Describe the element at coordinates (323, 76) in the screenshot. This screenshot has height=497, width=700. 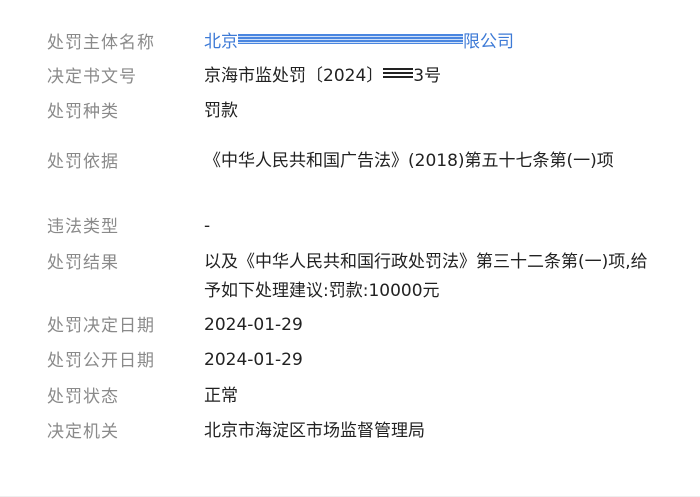
I see `value: 京海市监处罚〔2024〕 3号` at that location.